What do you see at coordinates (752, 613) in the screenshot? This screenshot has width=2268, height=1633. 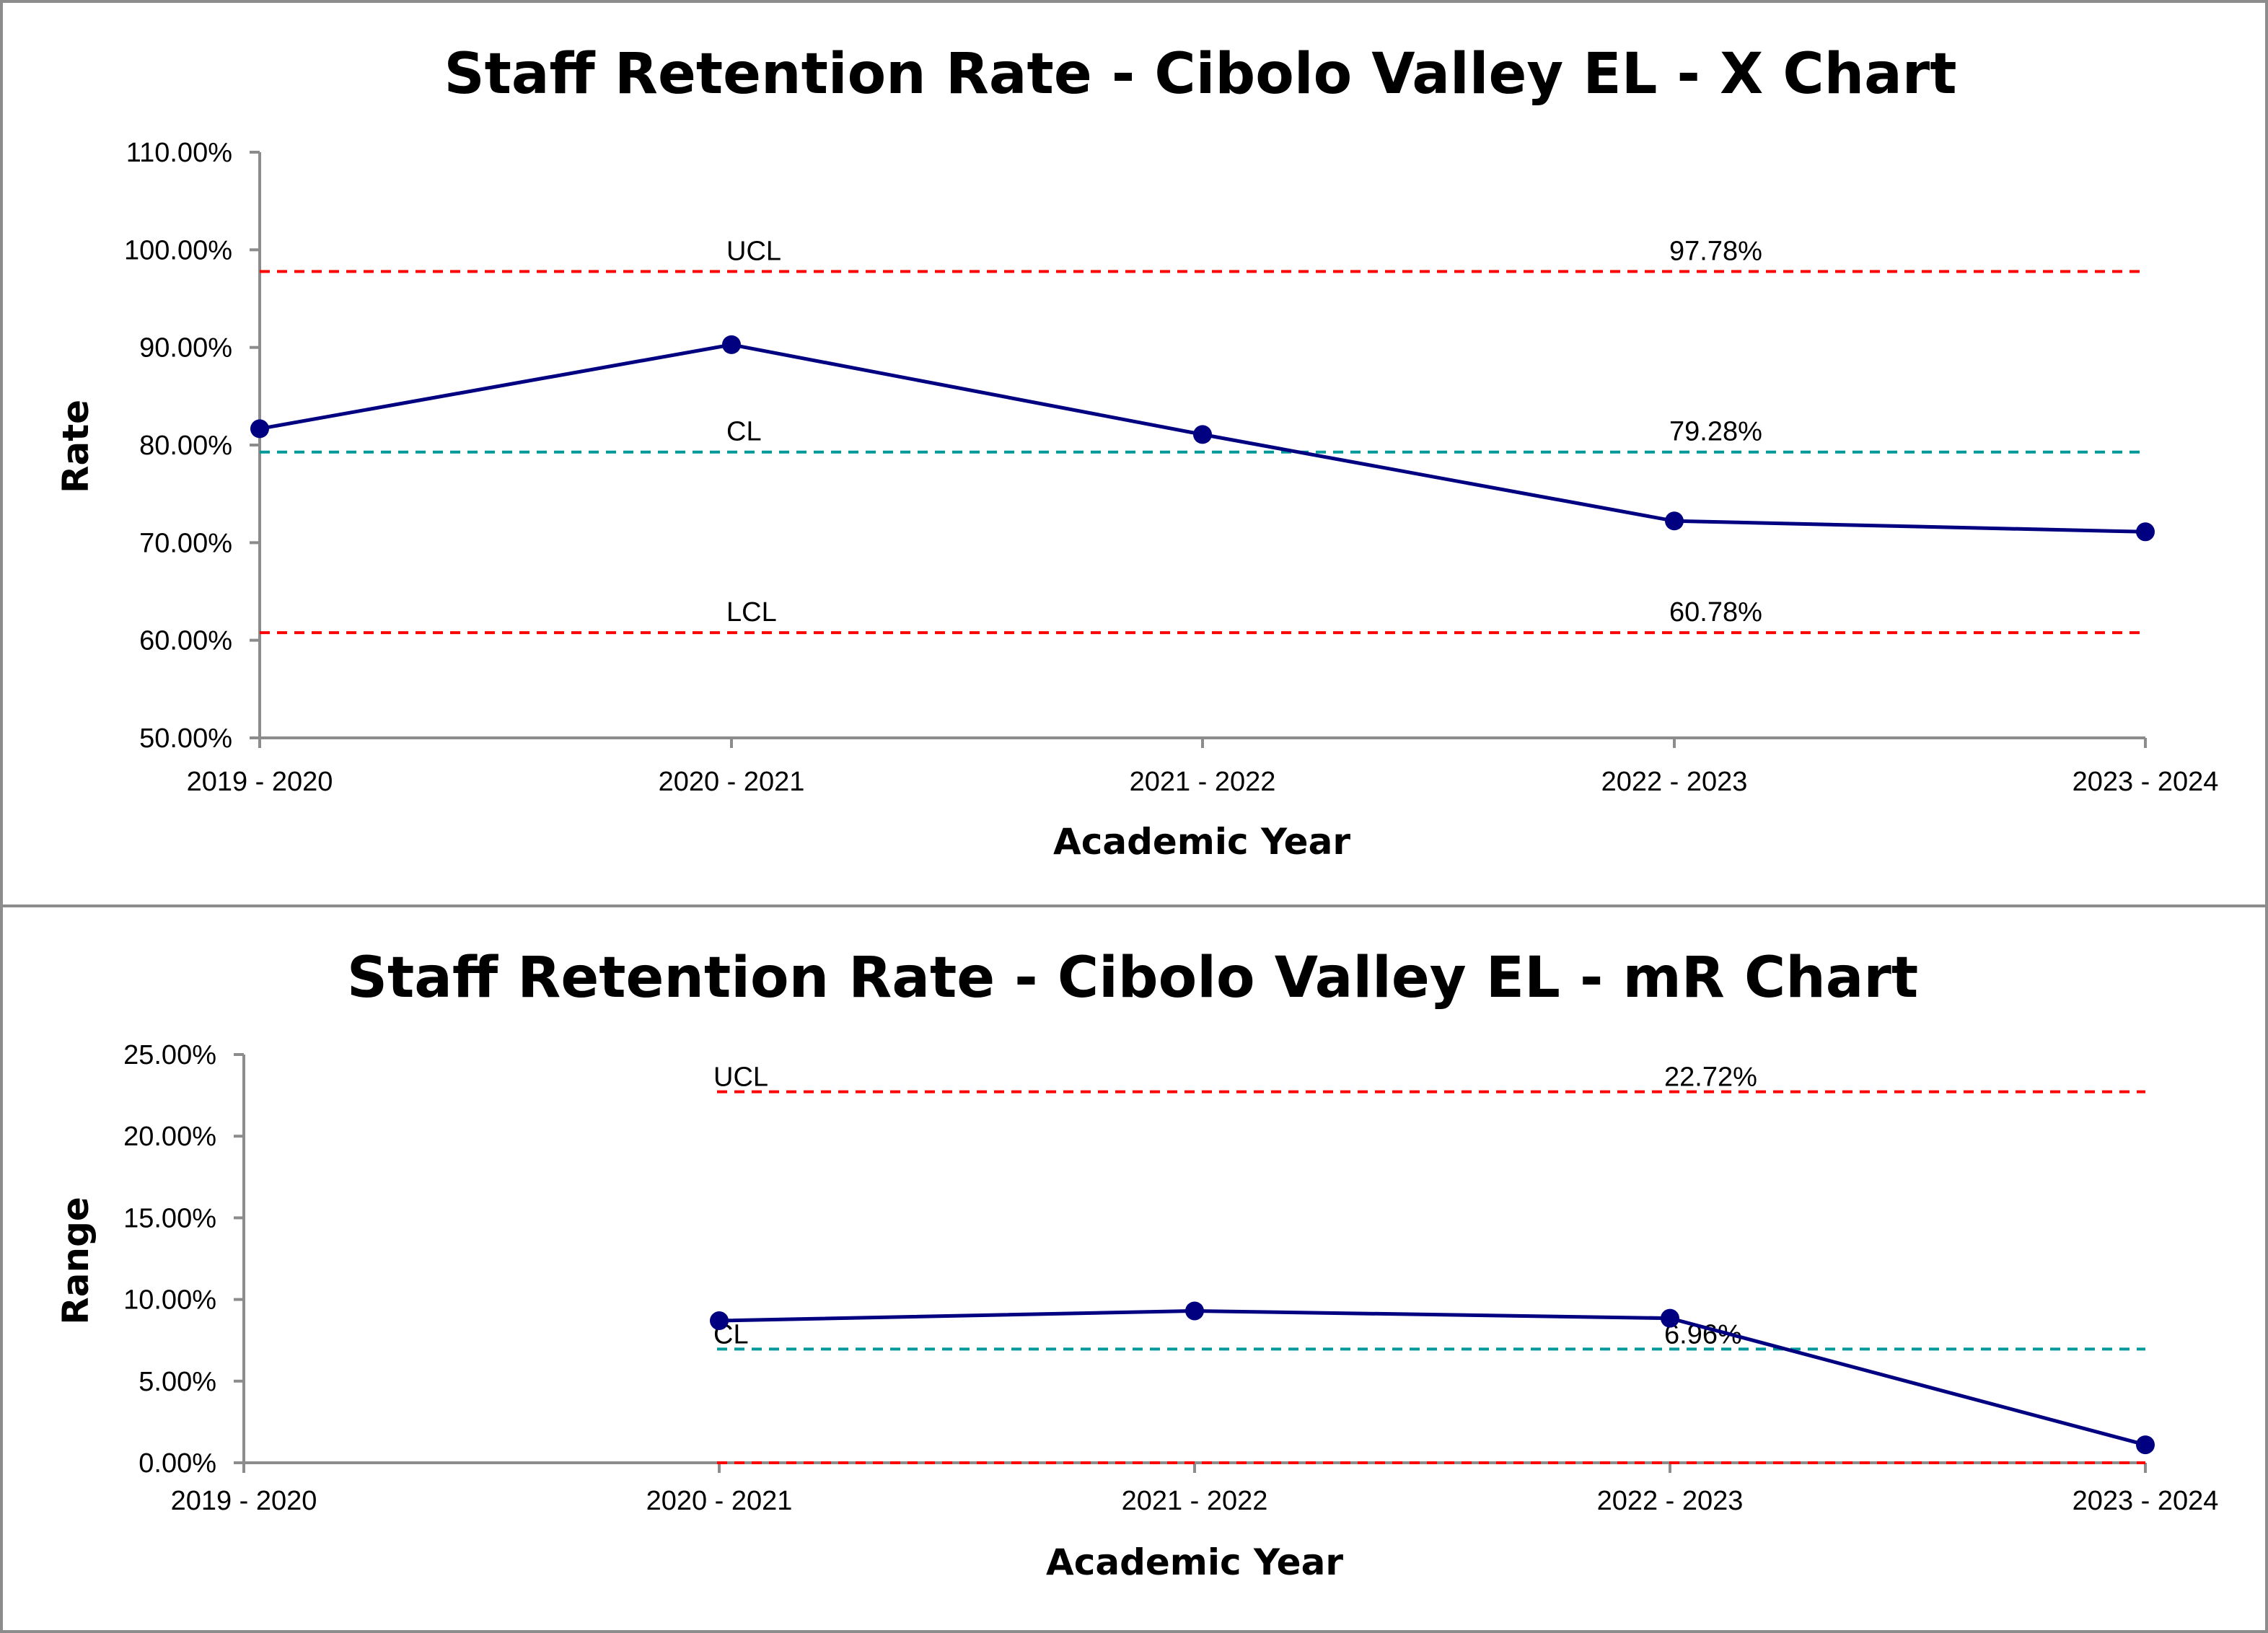 I see `lcl-label: LCL` at bounding box center [752, 613].